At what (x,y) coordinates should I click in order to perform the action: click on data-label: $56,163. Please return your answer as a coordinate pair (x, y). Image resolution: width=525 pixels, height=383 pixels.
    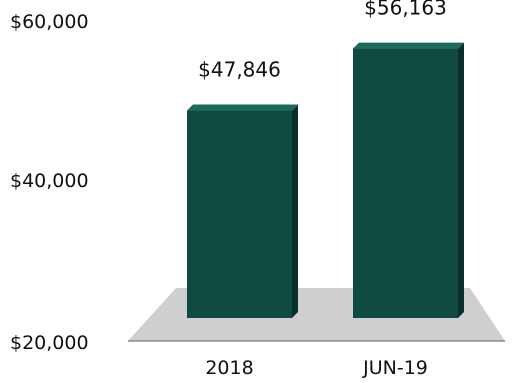
    Looking at the image, I should click on (405, 10).